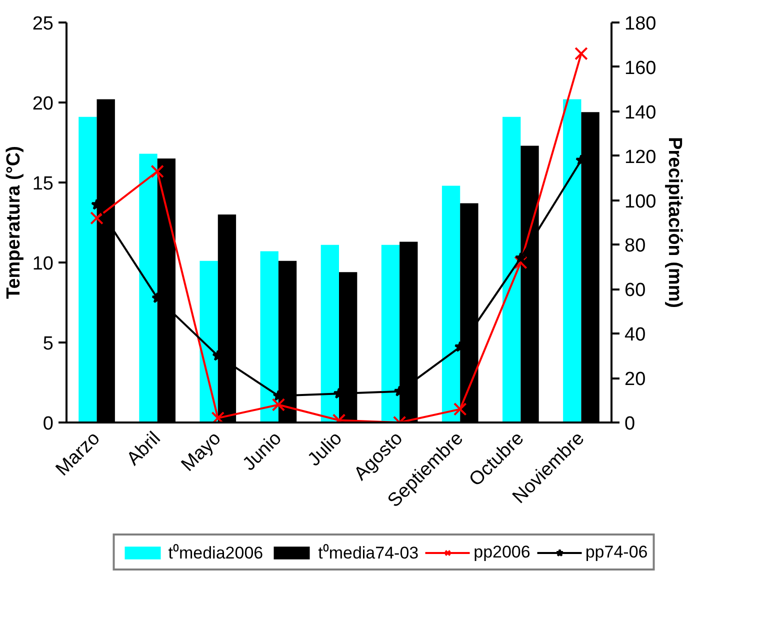  Describe the element at coordinates (368, 553) in the screenshot. I see `legend-label: t⁰media74-03` at that location.